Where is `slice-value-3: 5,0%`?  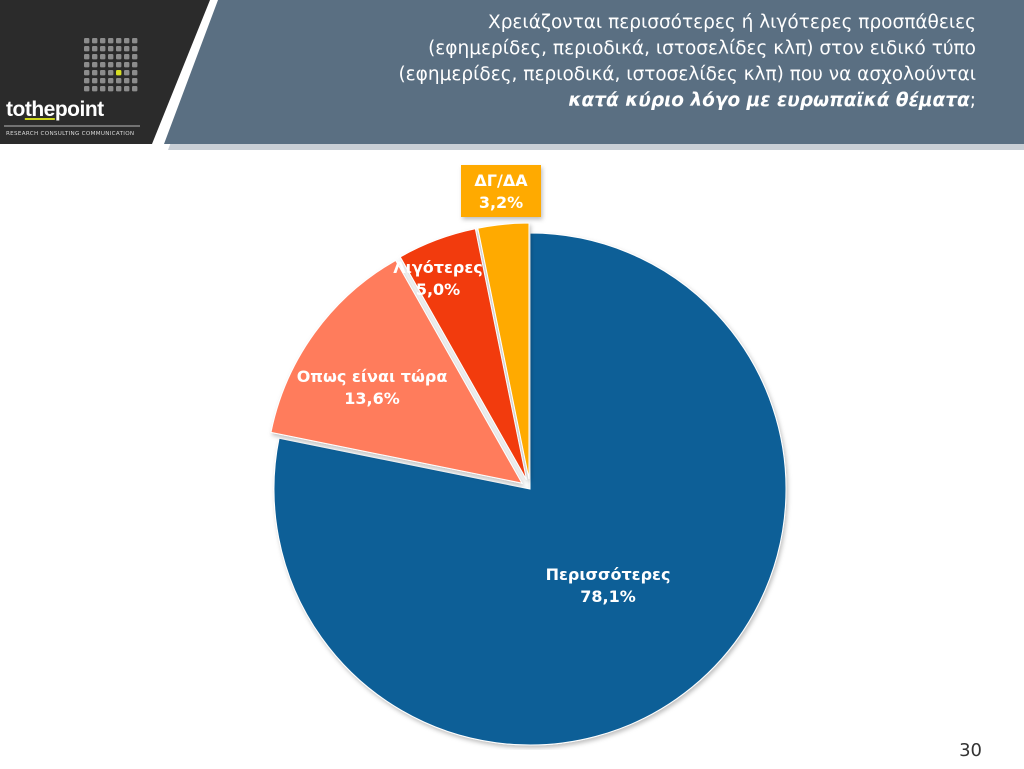 slice-value-3: 5,0% is located at coordinates (438, 289).